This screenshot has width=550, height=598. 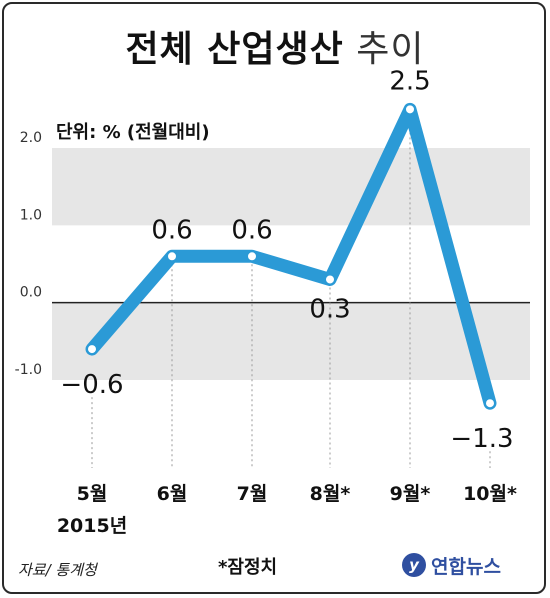 What do you see at coordinates (330, 494) in the screenshot?
I see `x-tick-label: 8월*` at bounding box center [330, 494].